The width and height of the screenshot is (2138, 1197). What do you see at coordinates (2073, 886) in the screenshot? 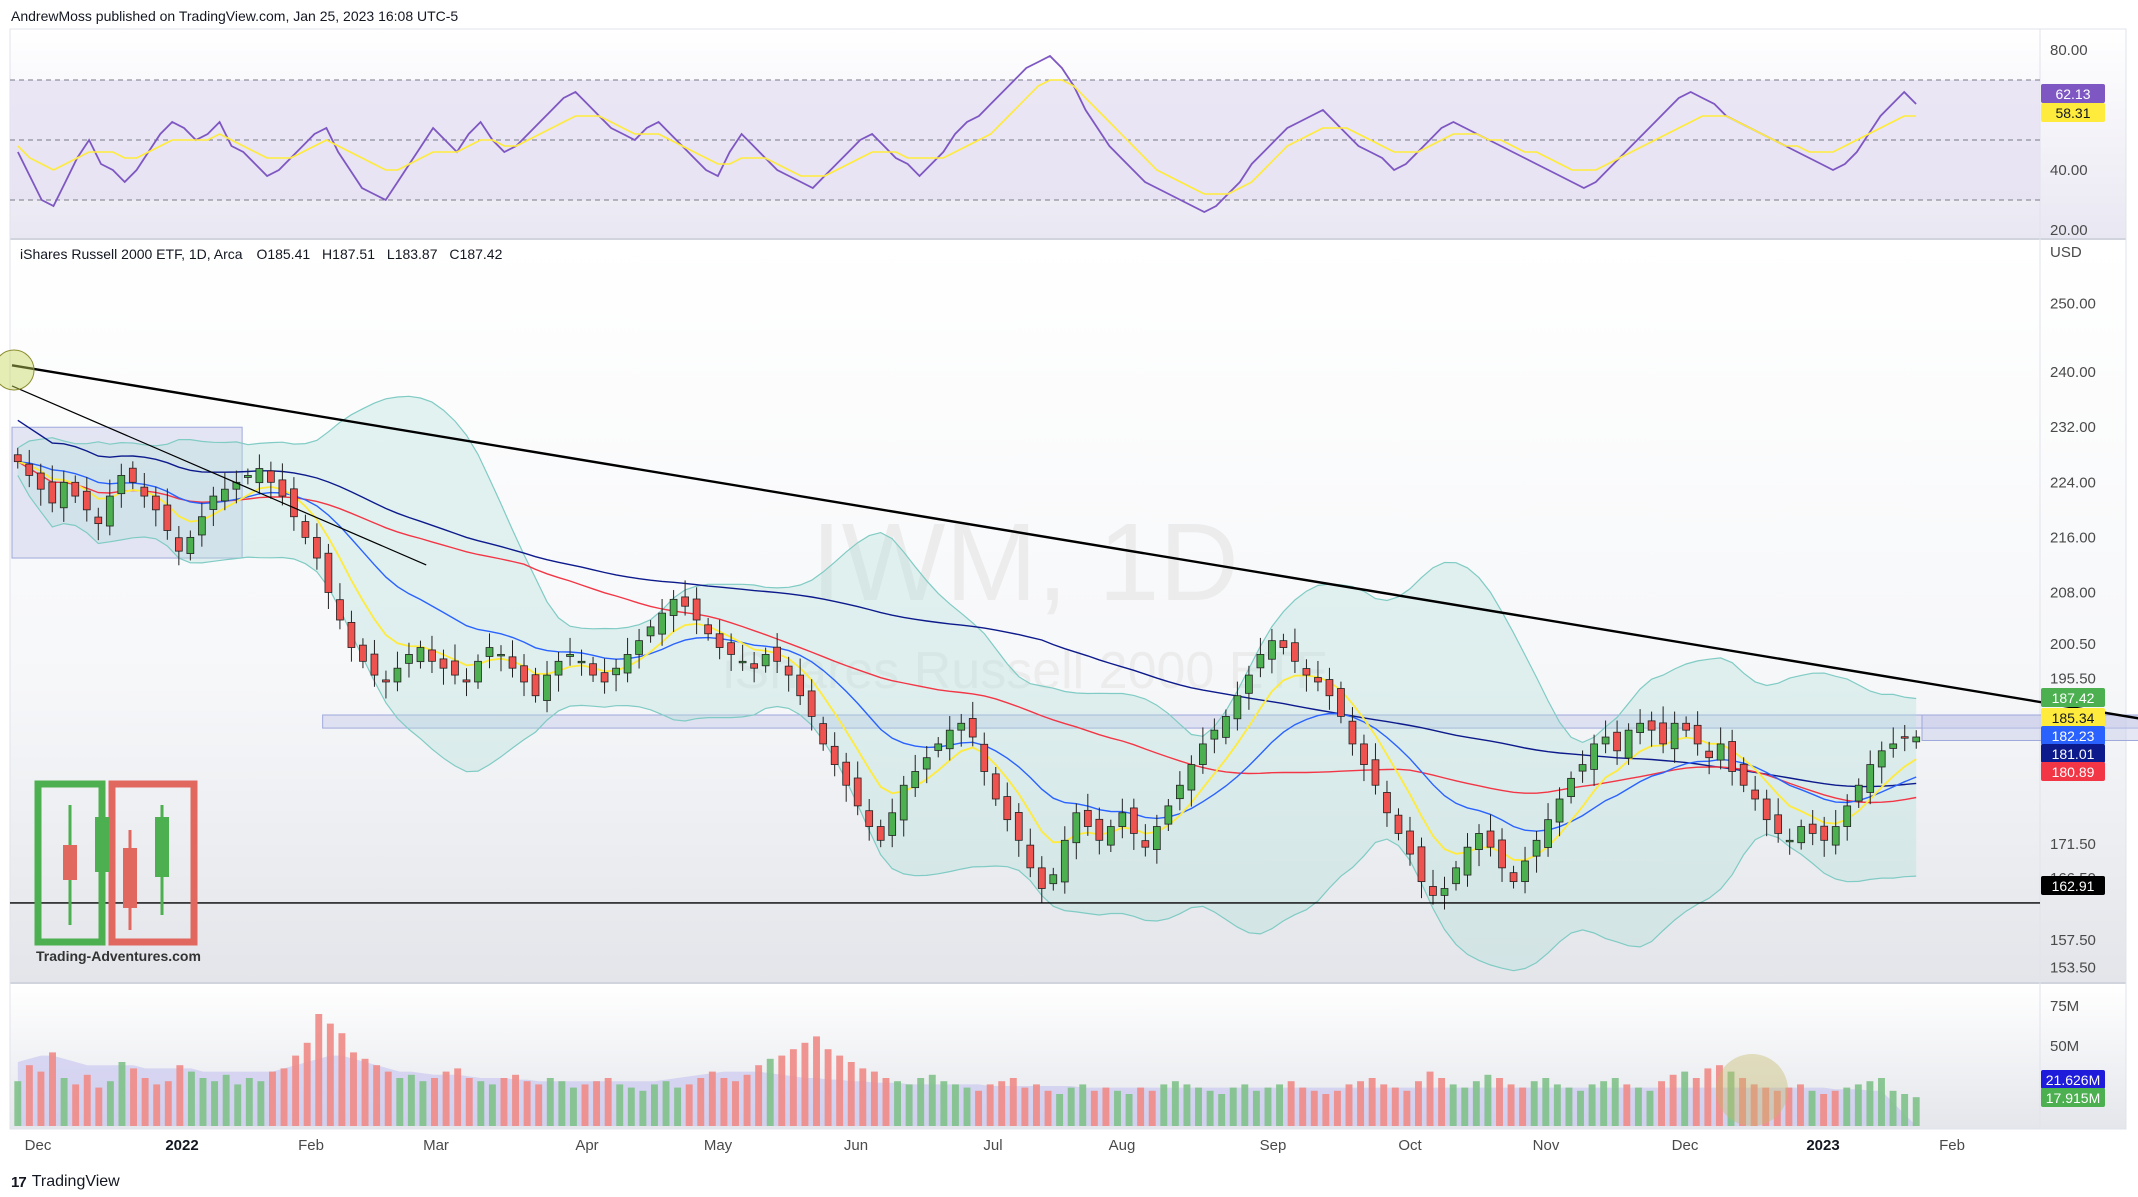
I see `price-tag-label-5: 162.91` at bounding box center [2073, 886].